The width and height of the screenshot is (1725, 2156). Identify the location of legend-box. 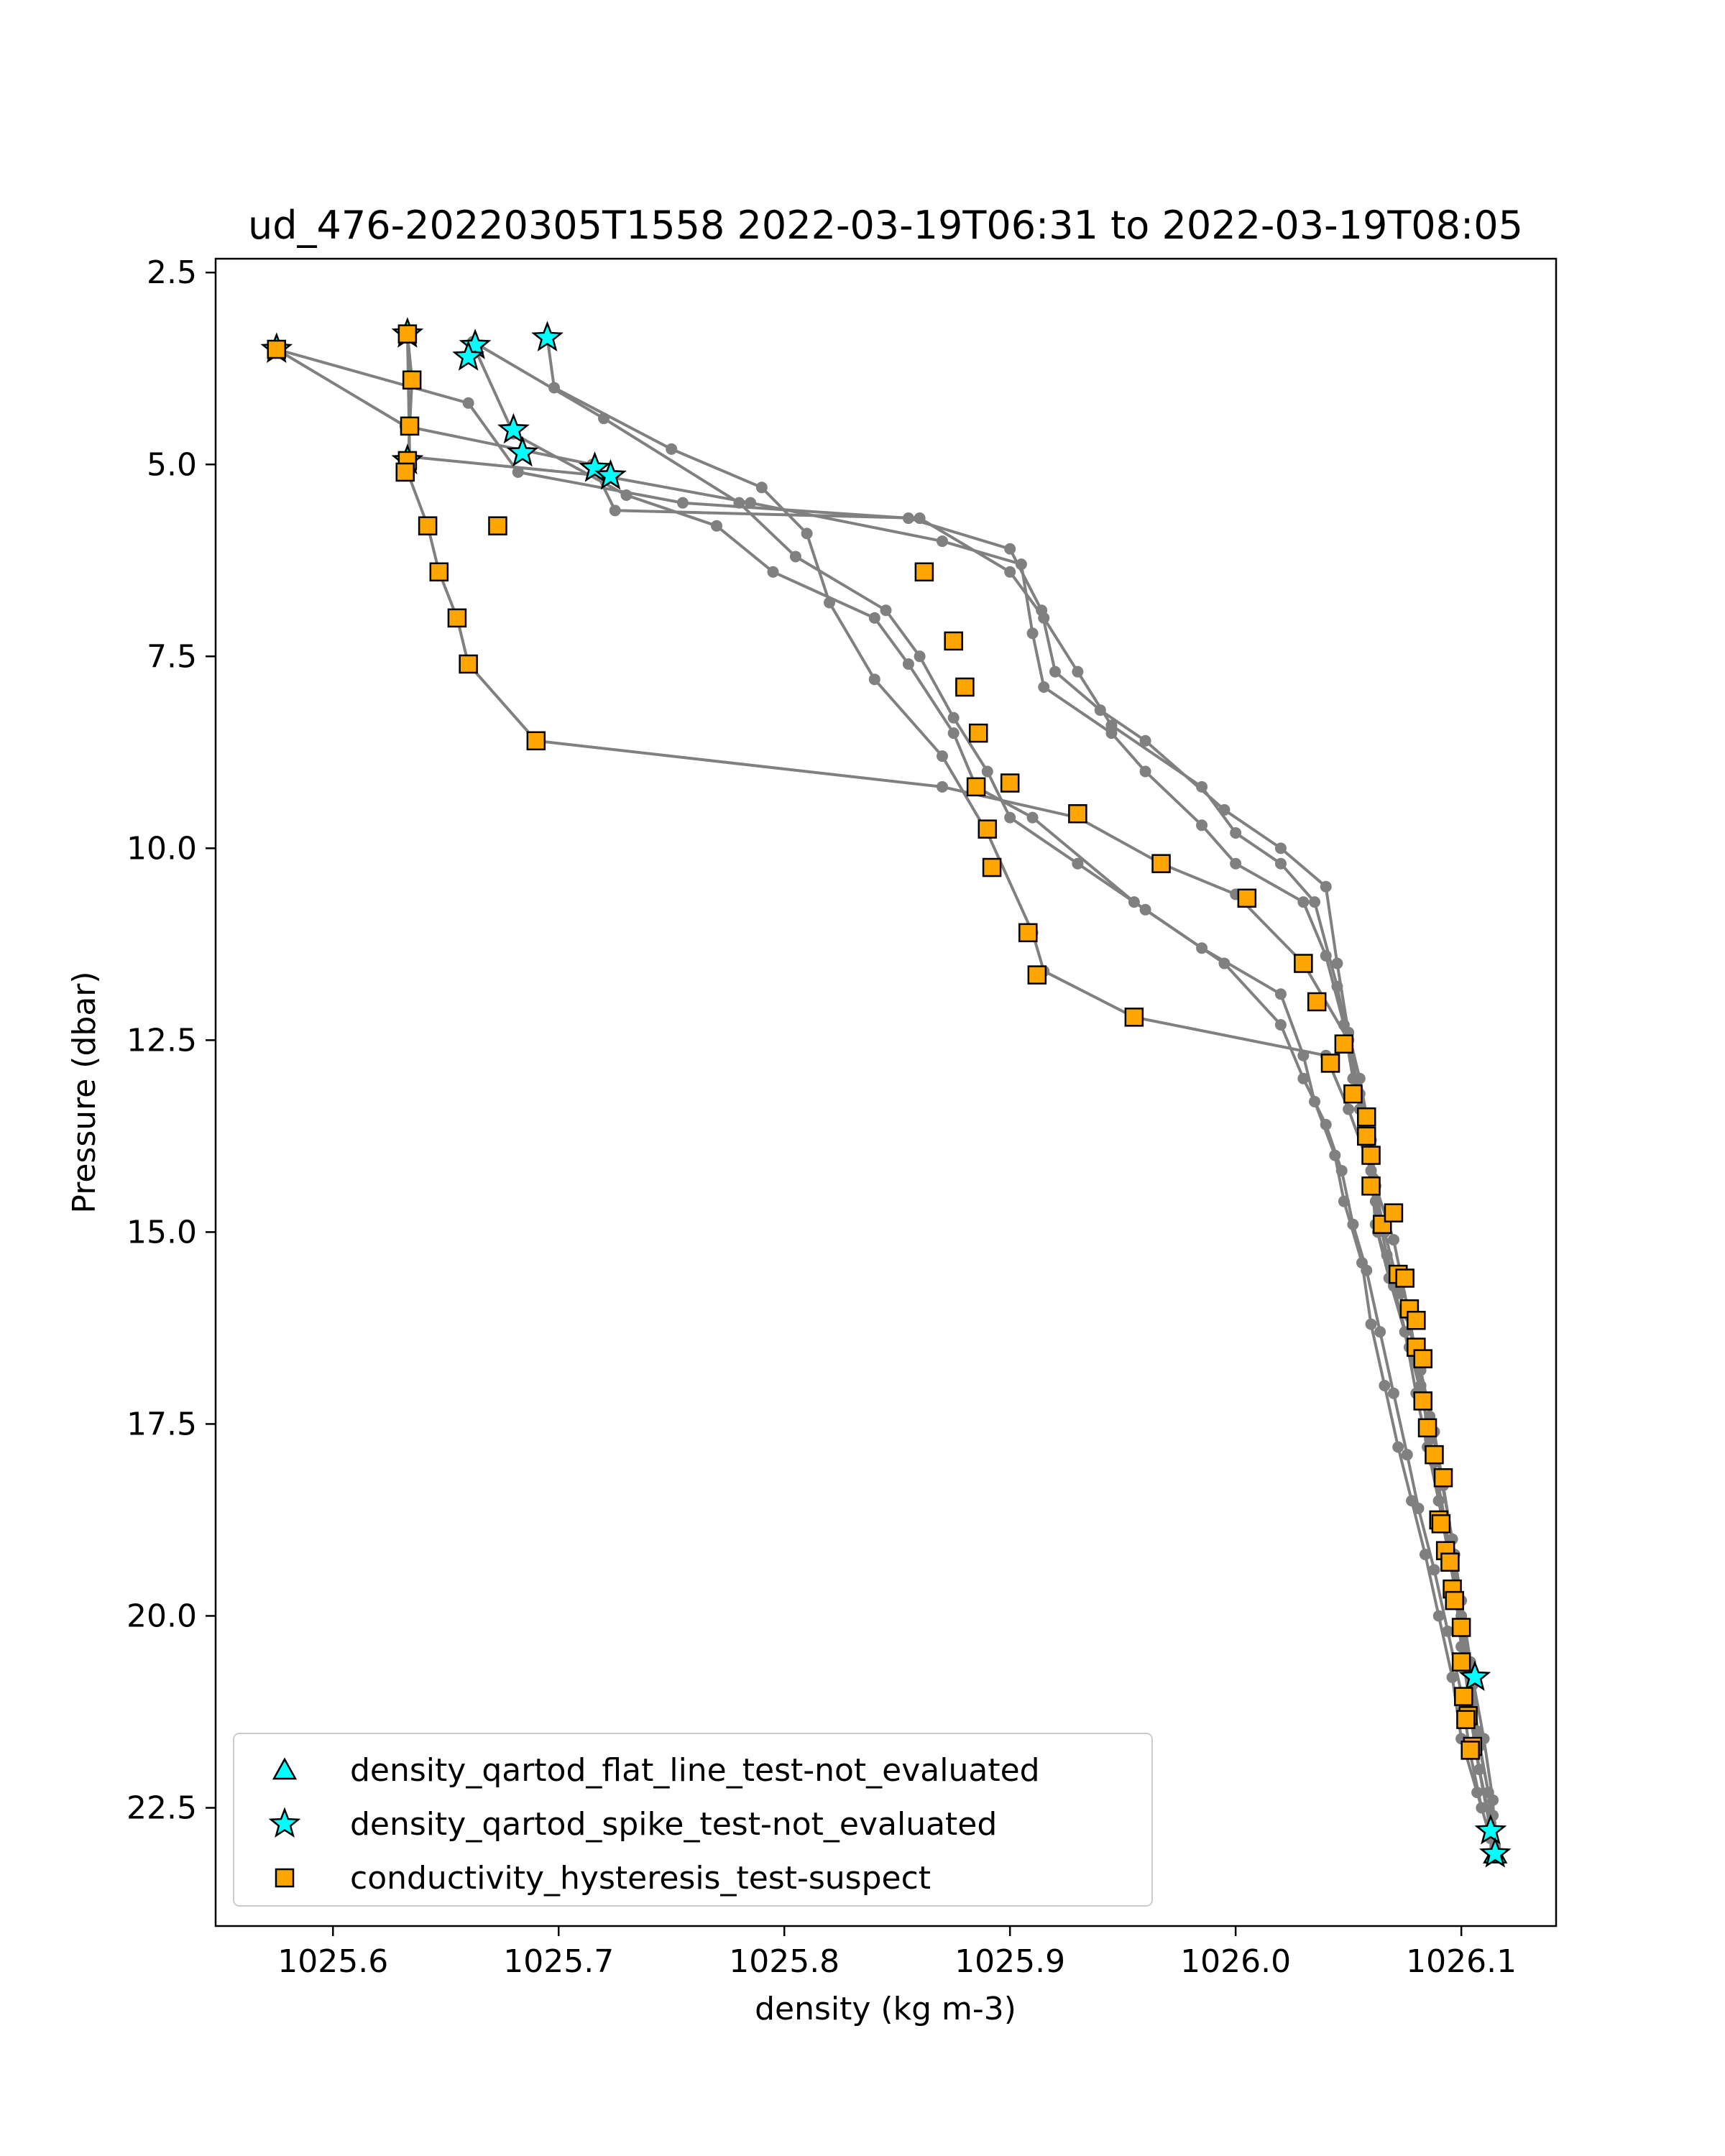
(693, 1820).